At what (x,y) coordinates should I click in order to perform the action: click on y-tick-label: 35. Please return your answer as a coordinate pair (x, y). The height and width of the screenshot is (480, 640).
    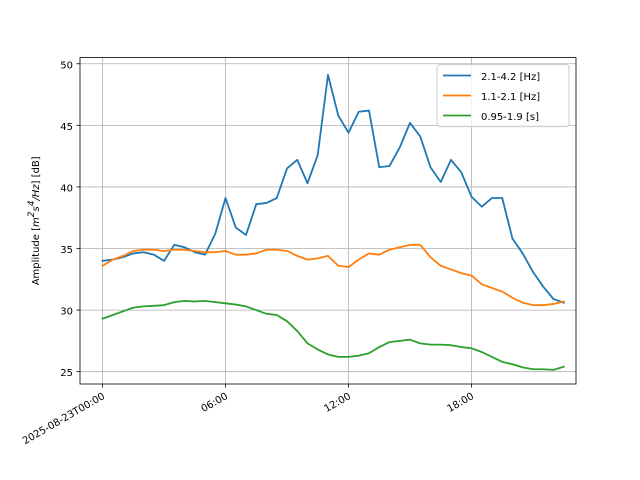
    Looking at the image, I should click on (66, 250).